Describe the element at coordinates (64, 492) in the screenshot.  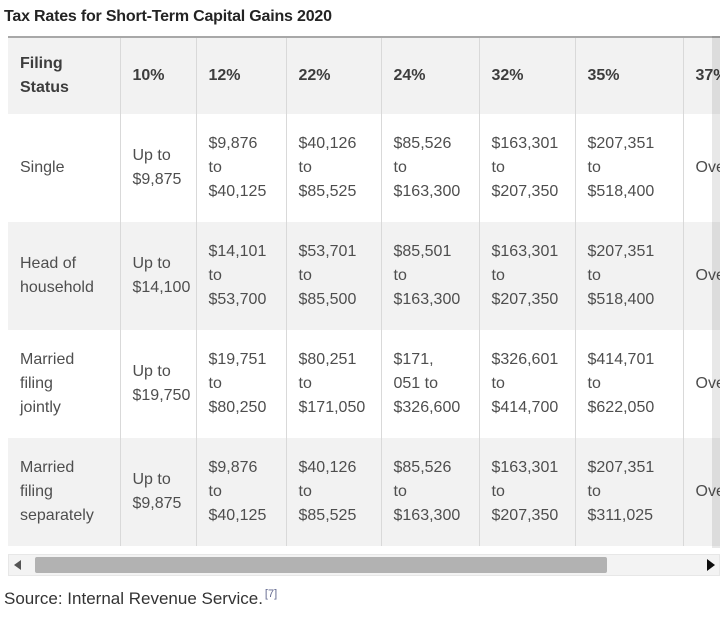
I see `cell-filing-status: Married filing separately` at that location.